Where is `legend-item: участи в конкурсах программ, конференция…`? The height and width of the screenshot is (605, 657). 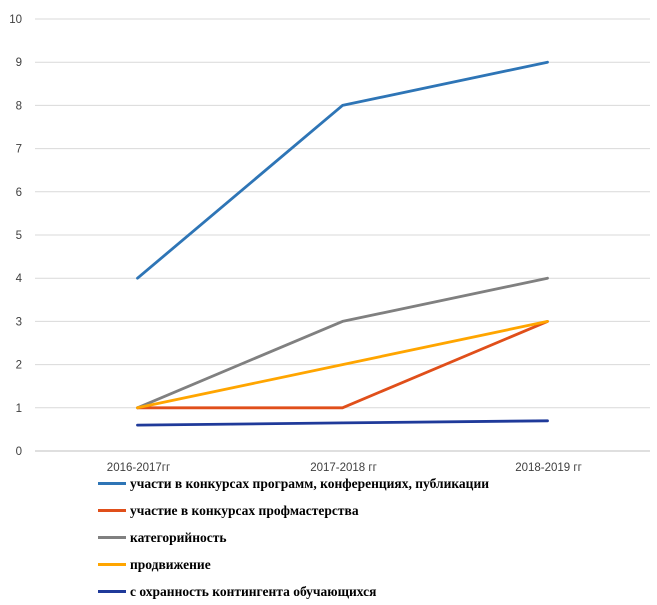
legend-item: участи в конкурсах программ, конференция… is located at coordinates (368, 483).